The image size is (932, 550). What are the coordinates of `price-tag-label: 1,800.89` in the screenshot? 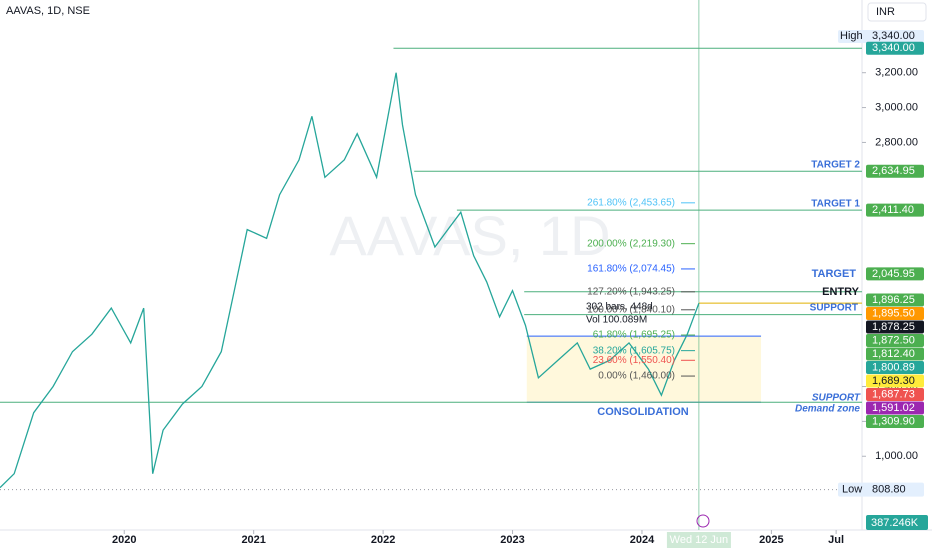 It's located at (893, 367).